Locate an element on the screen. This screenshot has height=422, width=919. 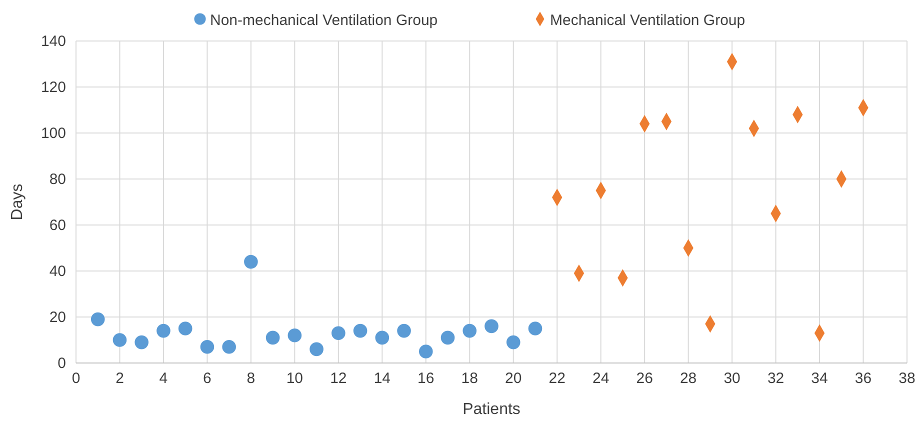
x-tick-label: 14 is located at coordinates (382, 378).